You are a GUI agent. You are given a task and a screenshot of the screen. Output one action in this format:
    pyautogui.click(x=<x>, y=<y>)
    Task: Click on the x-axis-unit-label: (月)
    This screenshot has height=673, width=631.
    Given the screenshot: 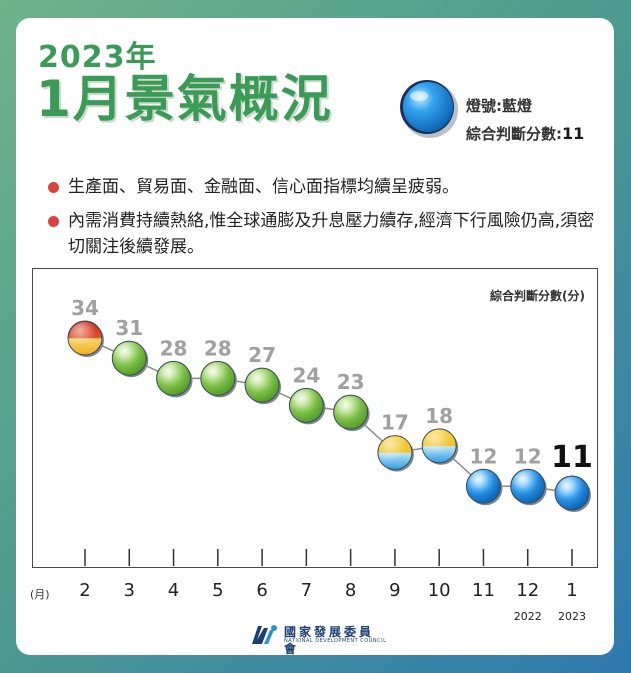 What is the action you would take?
    pyautogui.click(x=40, y=594)
    